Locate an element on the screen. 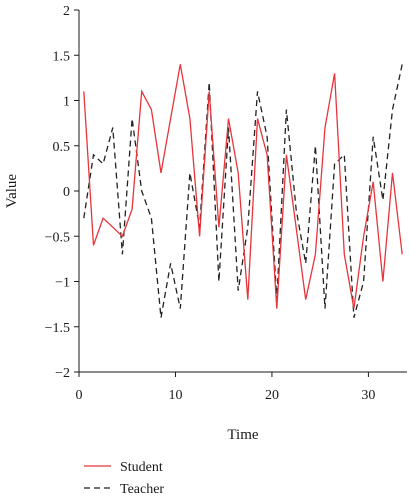 The image size is (409, 500). y-tick-label: −1.5 is located at coordinates (57, 328).